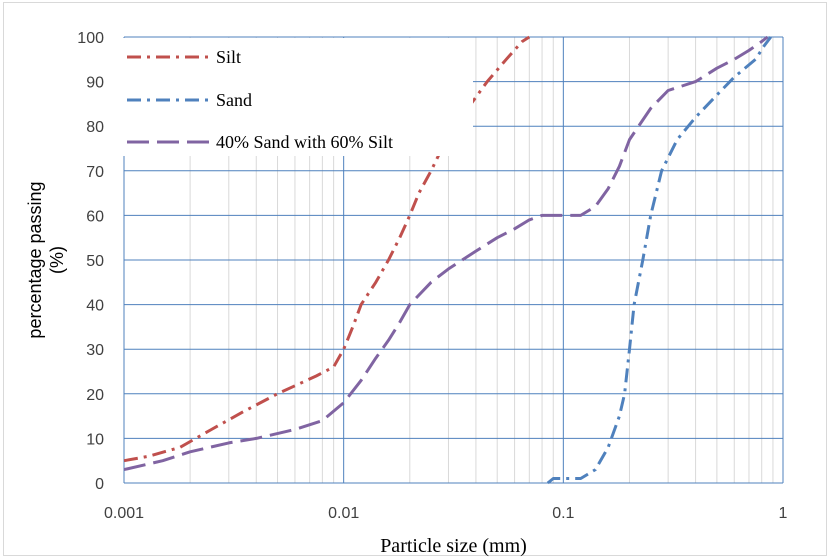 This screenshot has width=830, height=558. Describe the element at coordinates (95, 395) in the screenshot. I see `y-tick-label: 20` at that location.